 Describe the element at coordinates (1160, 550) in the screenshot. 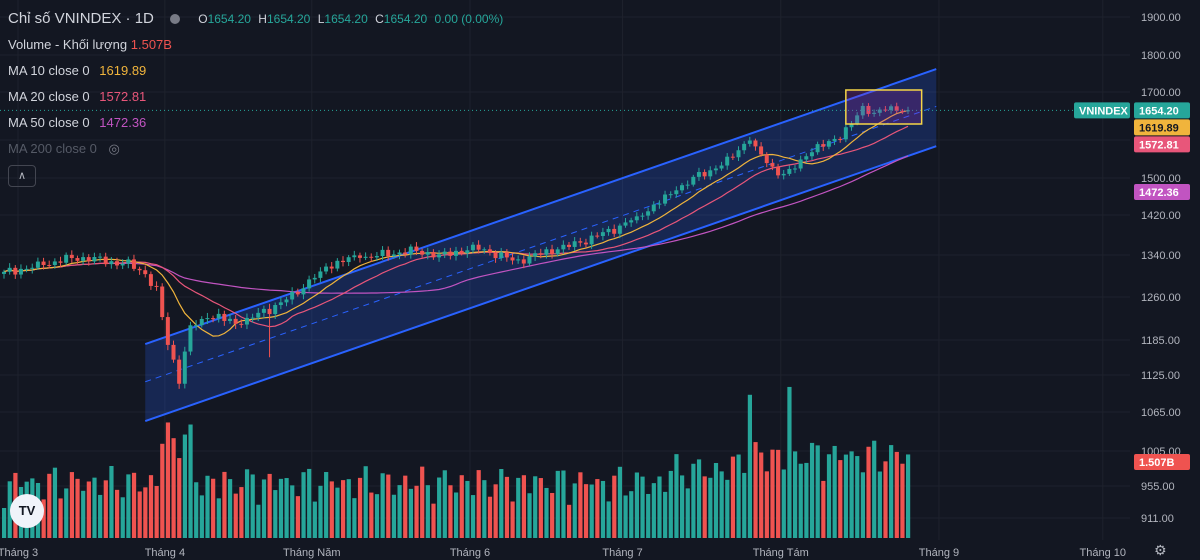

I see `gear-icon: ⚙` at that location.